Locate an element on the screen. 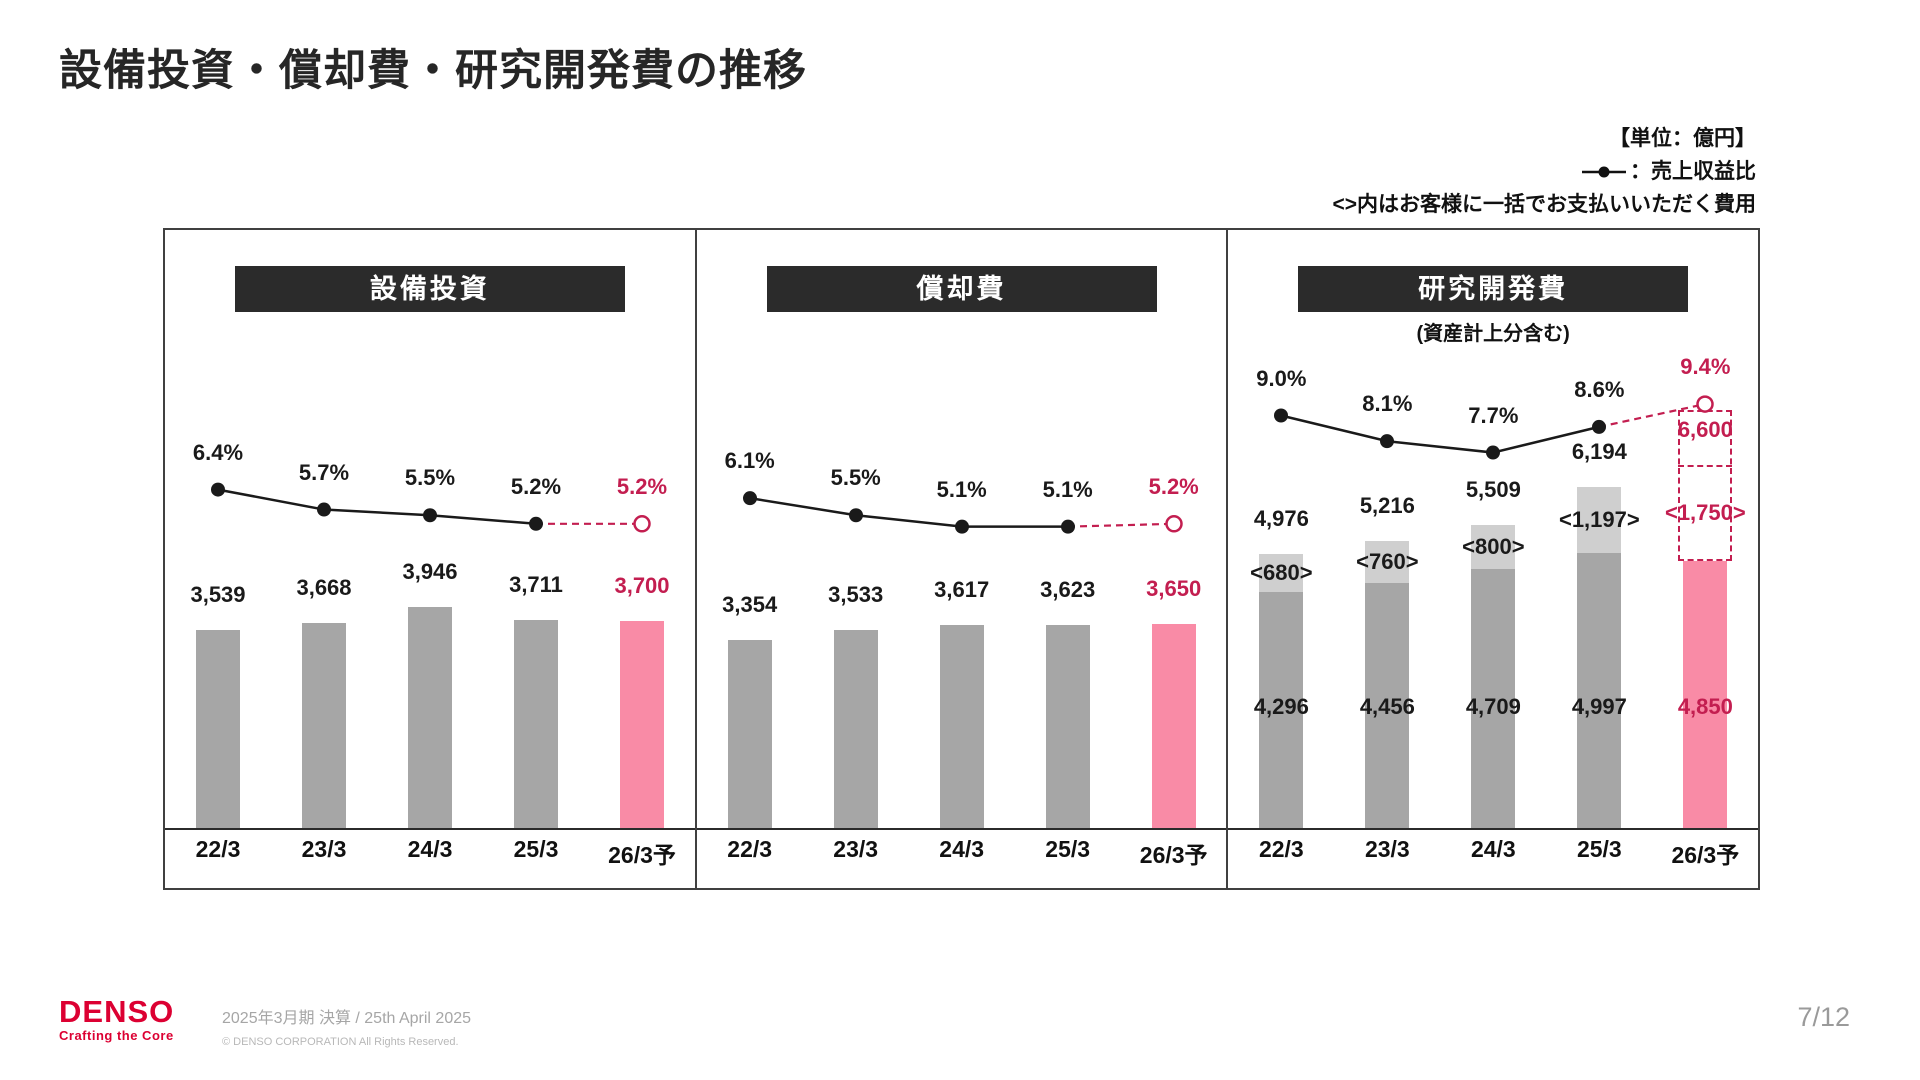 Image resolution: width=1920 pixels, height=1080 pixels. footer-date: 2025年3月期 決算 / 25th April 2025 is located at coordinates (347, 1018).